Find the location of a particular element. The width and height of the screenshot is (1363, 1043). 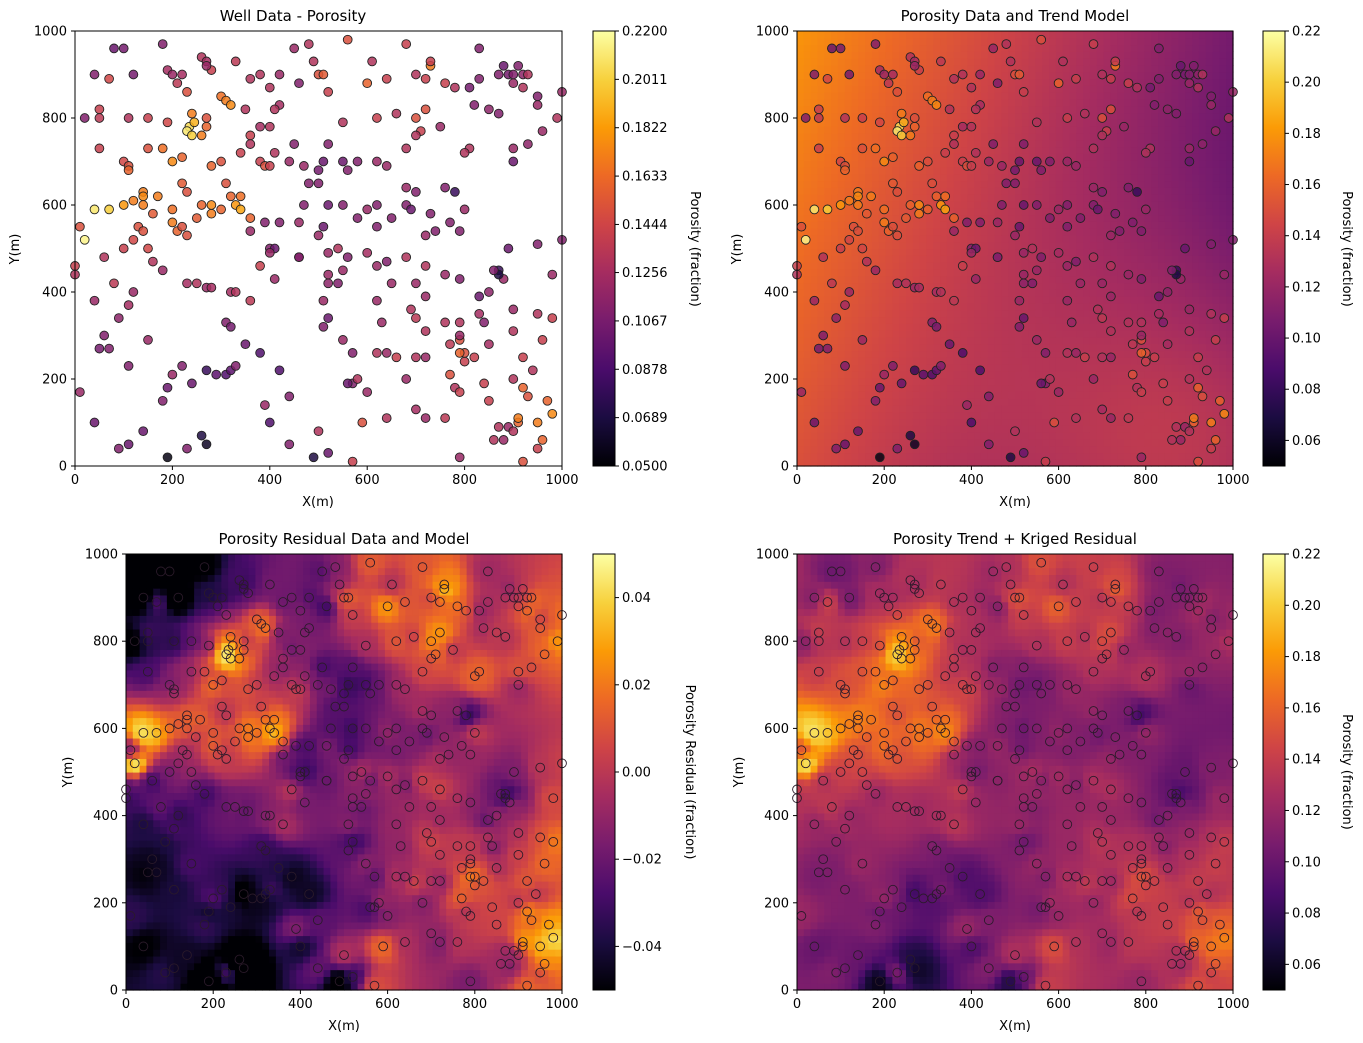

y-tick-label: 1000 is located at coordinates (50, 32).